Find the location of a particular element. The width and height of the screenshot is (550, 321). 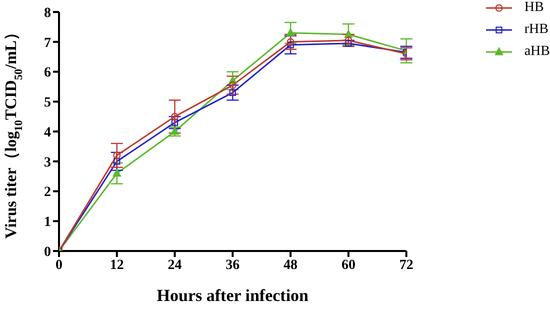

y-tick-label: 0 is located at coordinates (47, 252).